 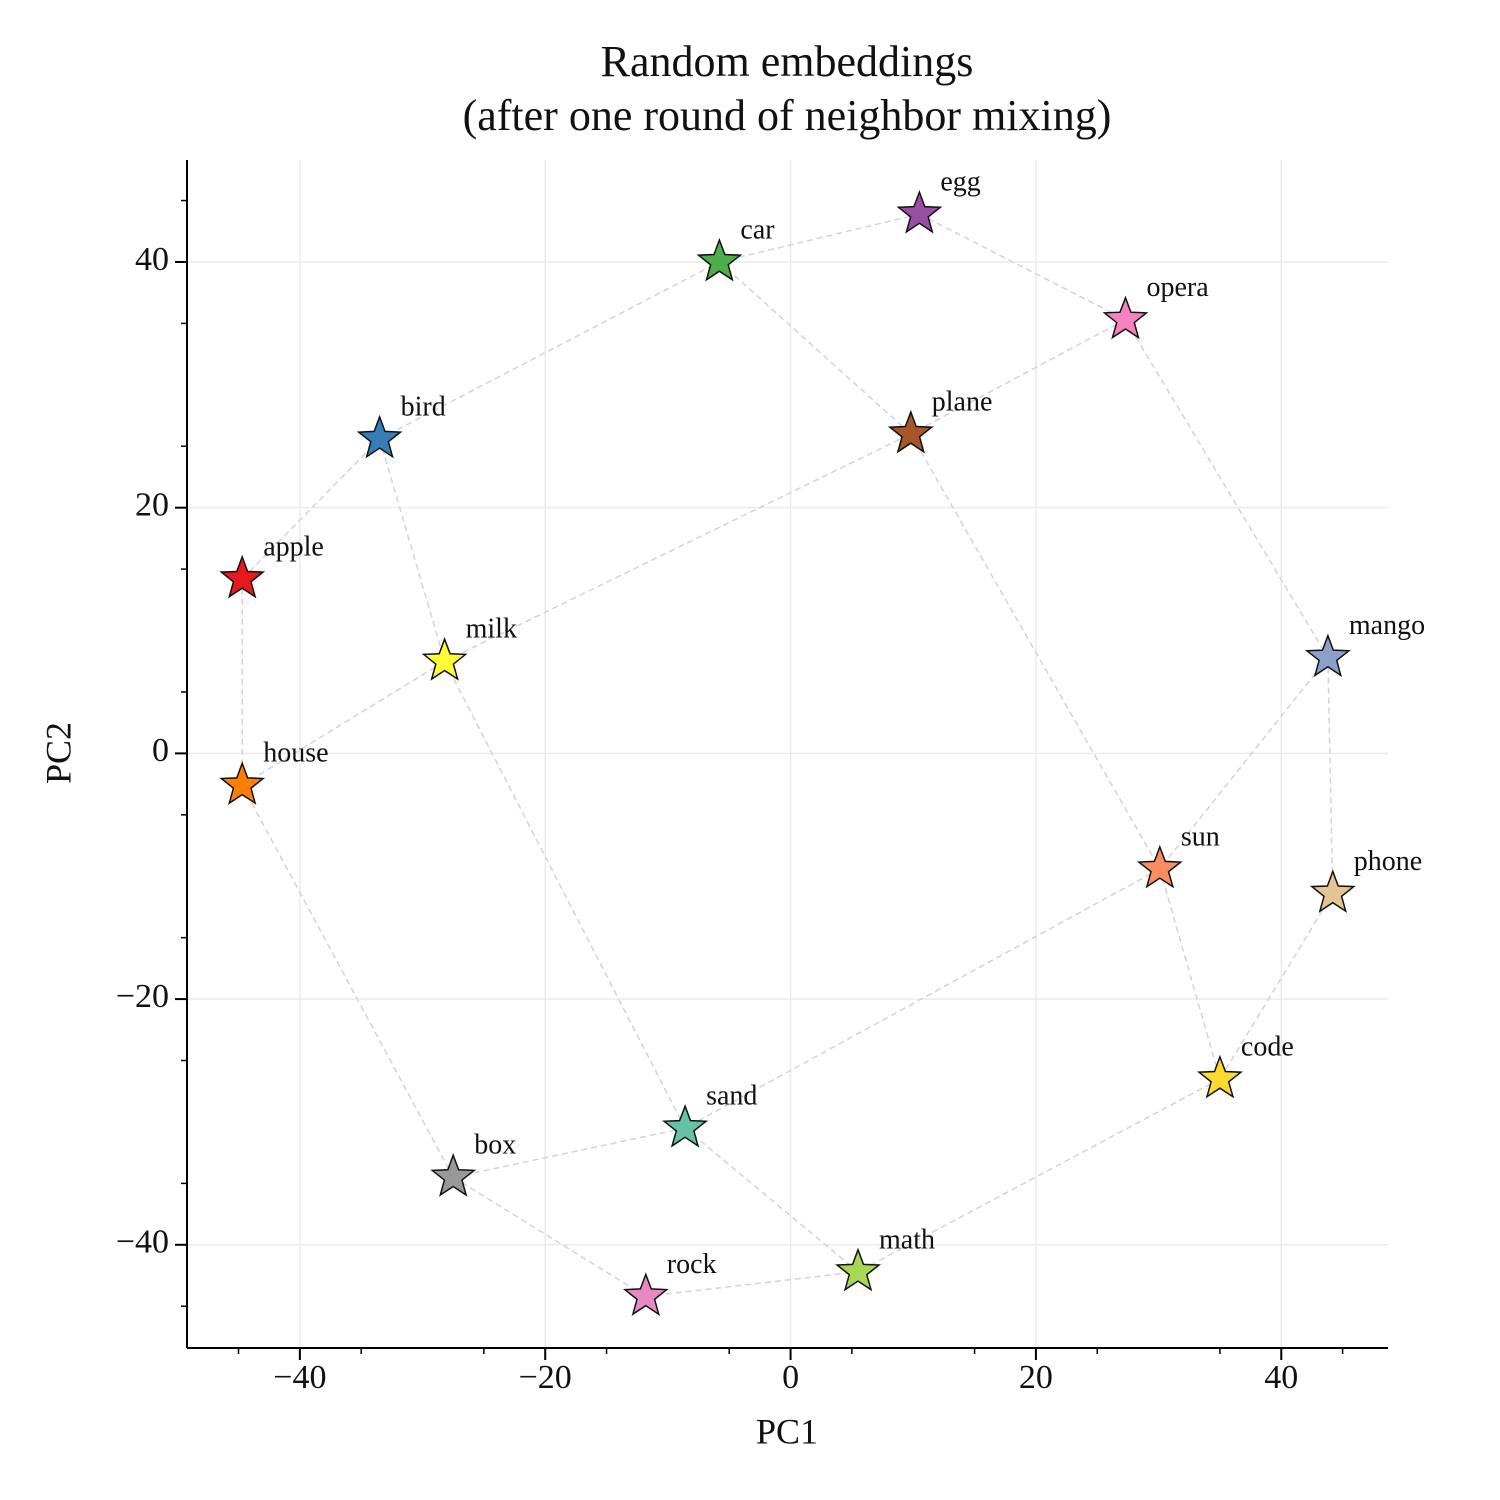 What do you see at coordinates (907, 1239) in the screenshot?
I see `point-label: math` at bounding box center [907, 1239].